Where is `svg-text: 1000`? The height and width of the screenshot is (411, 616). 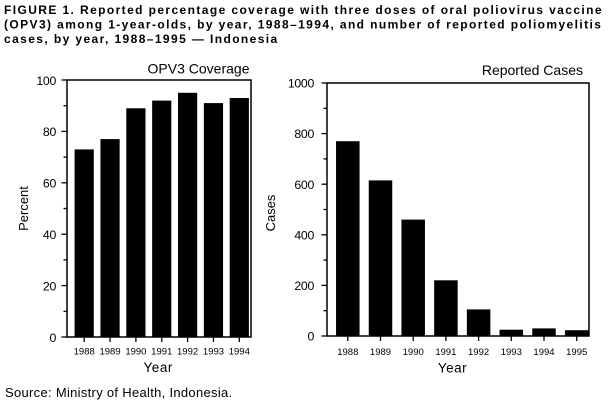 svg-text: 1000 is located at coordinates (301, 84).